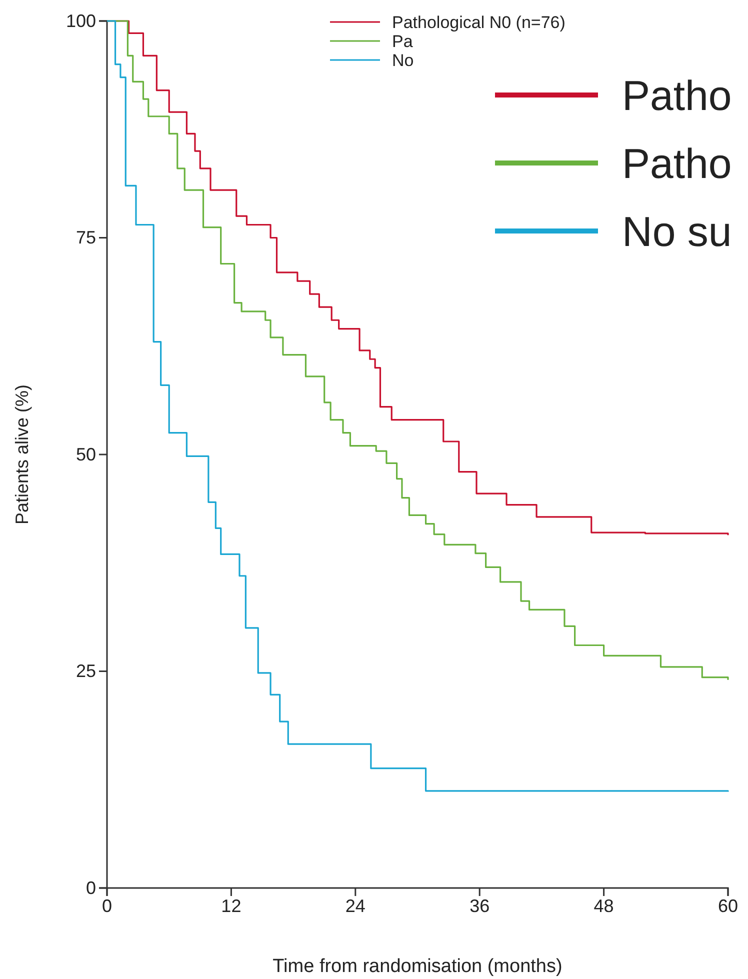  Describe the element at coordinates (81, 20) in the screenshot. I see `y-tick-label: 100` at that location.